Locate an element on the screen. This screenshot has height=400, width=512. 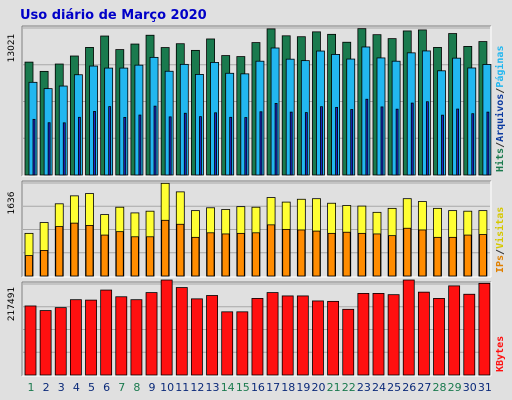
day-label: 16 is located at coordinates (258, 387).